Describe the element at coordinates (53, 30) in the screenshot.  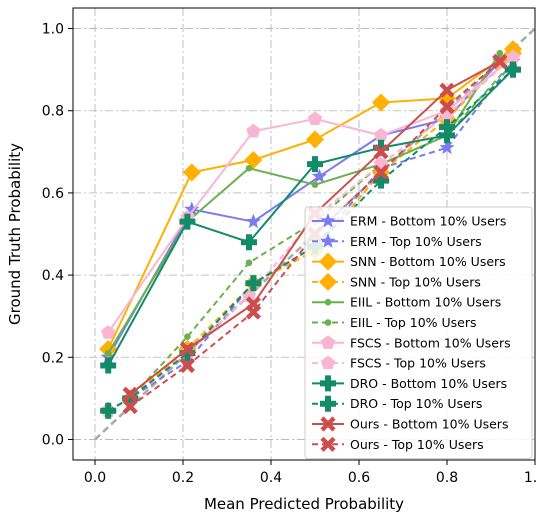
I see `y-tick-label: 1.0` at that location.